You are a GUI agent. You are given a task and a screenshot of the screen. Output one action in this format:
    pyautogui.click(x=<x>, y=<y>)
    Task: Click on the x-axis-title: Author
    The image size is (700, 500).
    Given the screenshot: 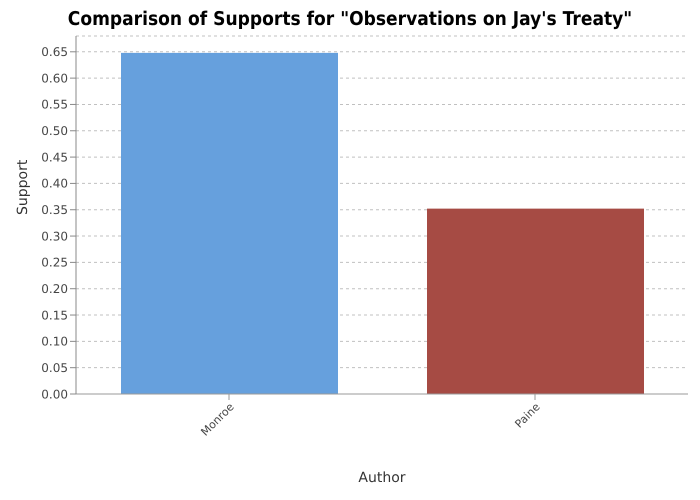 What is the action you would take?
    pyautogui.click(x=382, y=478)
    